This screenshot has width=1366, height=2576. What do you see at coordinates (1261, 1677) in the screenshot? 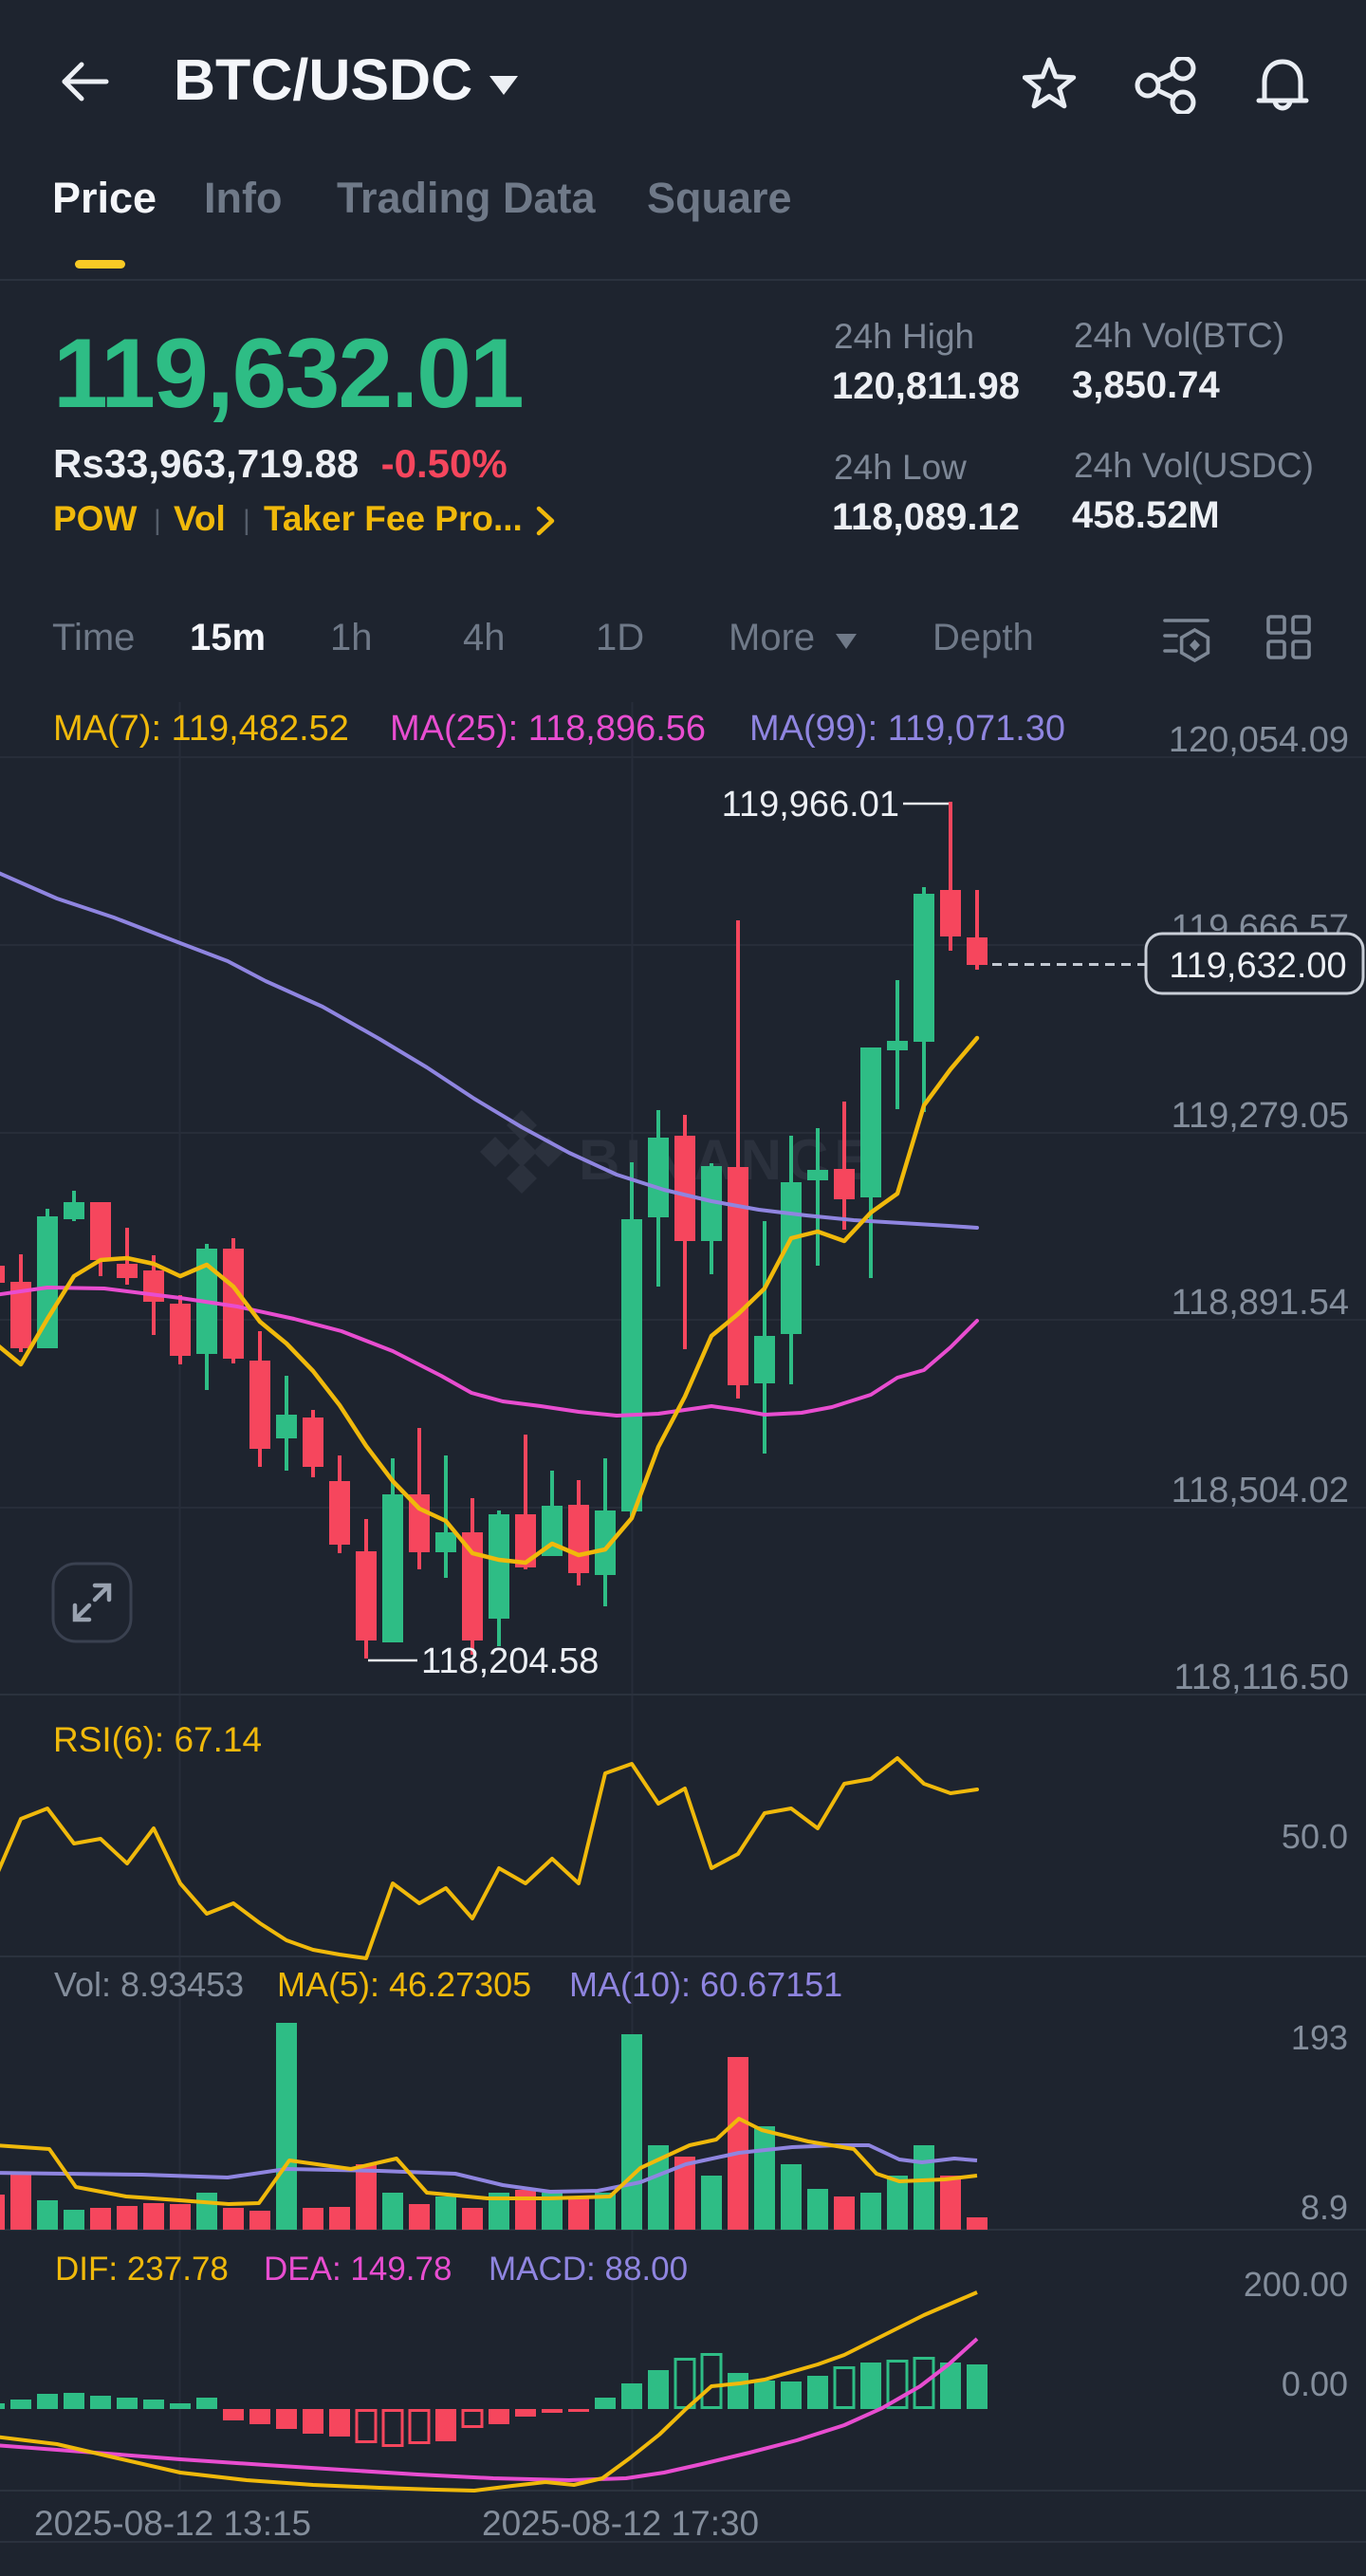
I see `svg-text: 118,116.50` at bounding box center [1261, 1677].